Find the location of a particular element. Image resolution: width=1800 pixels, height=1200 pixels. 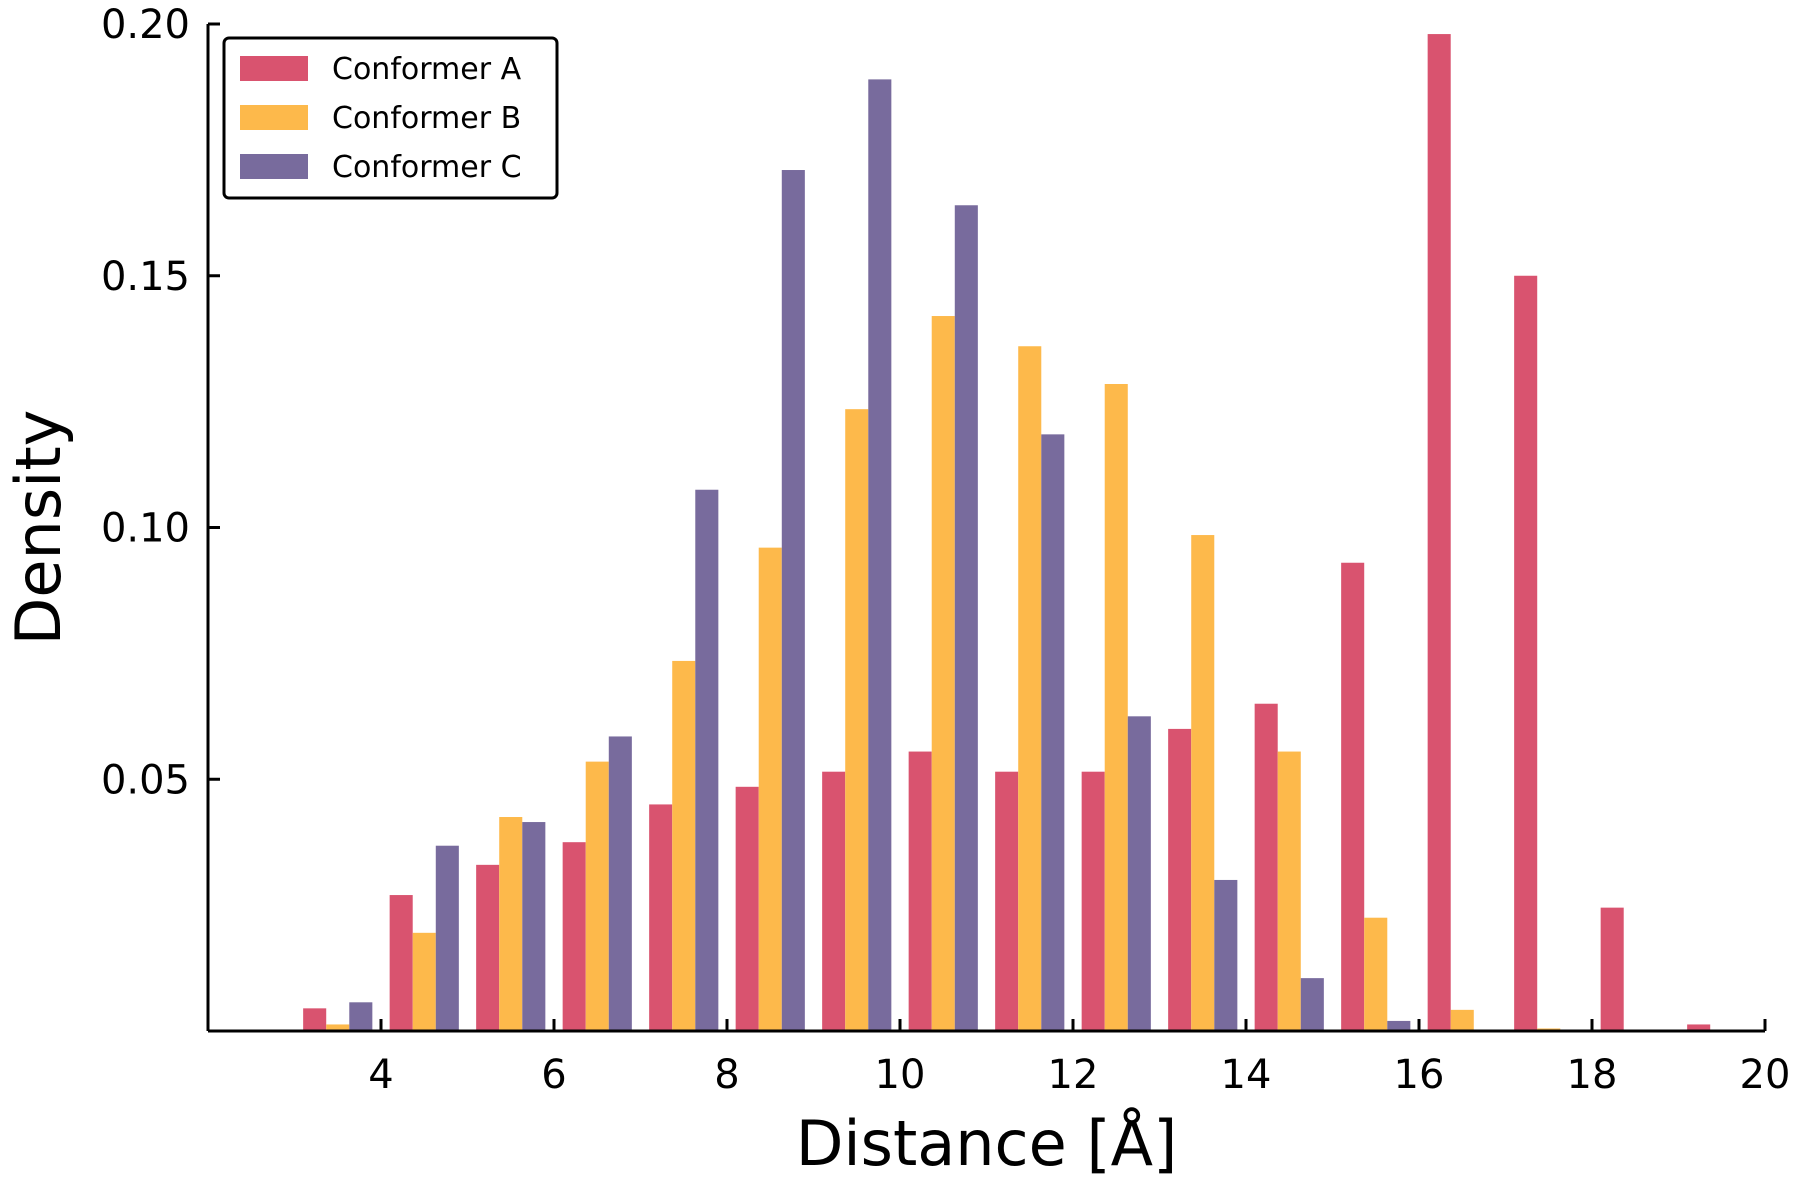

bar-conformer-c-4.5 is located at coordinates (447, 938).